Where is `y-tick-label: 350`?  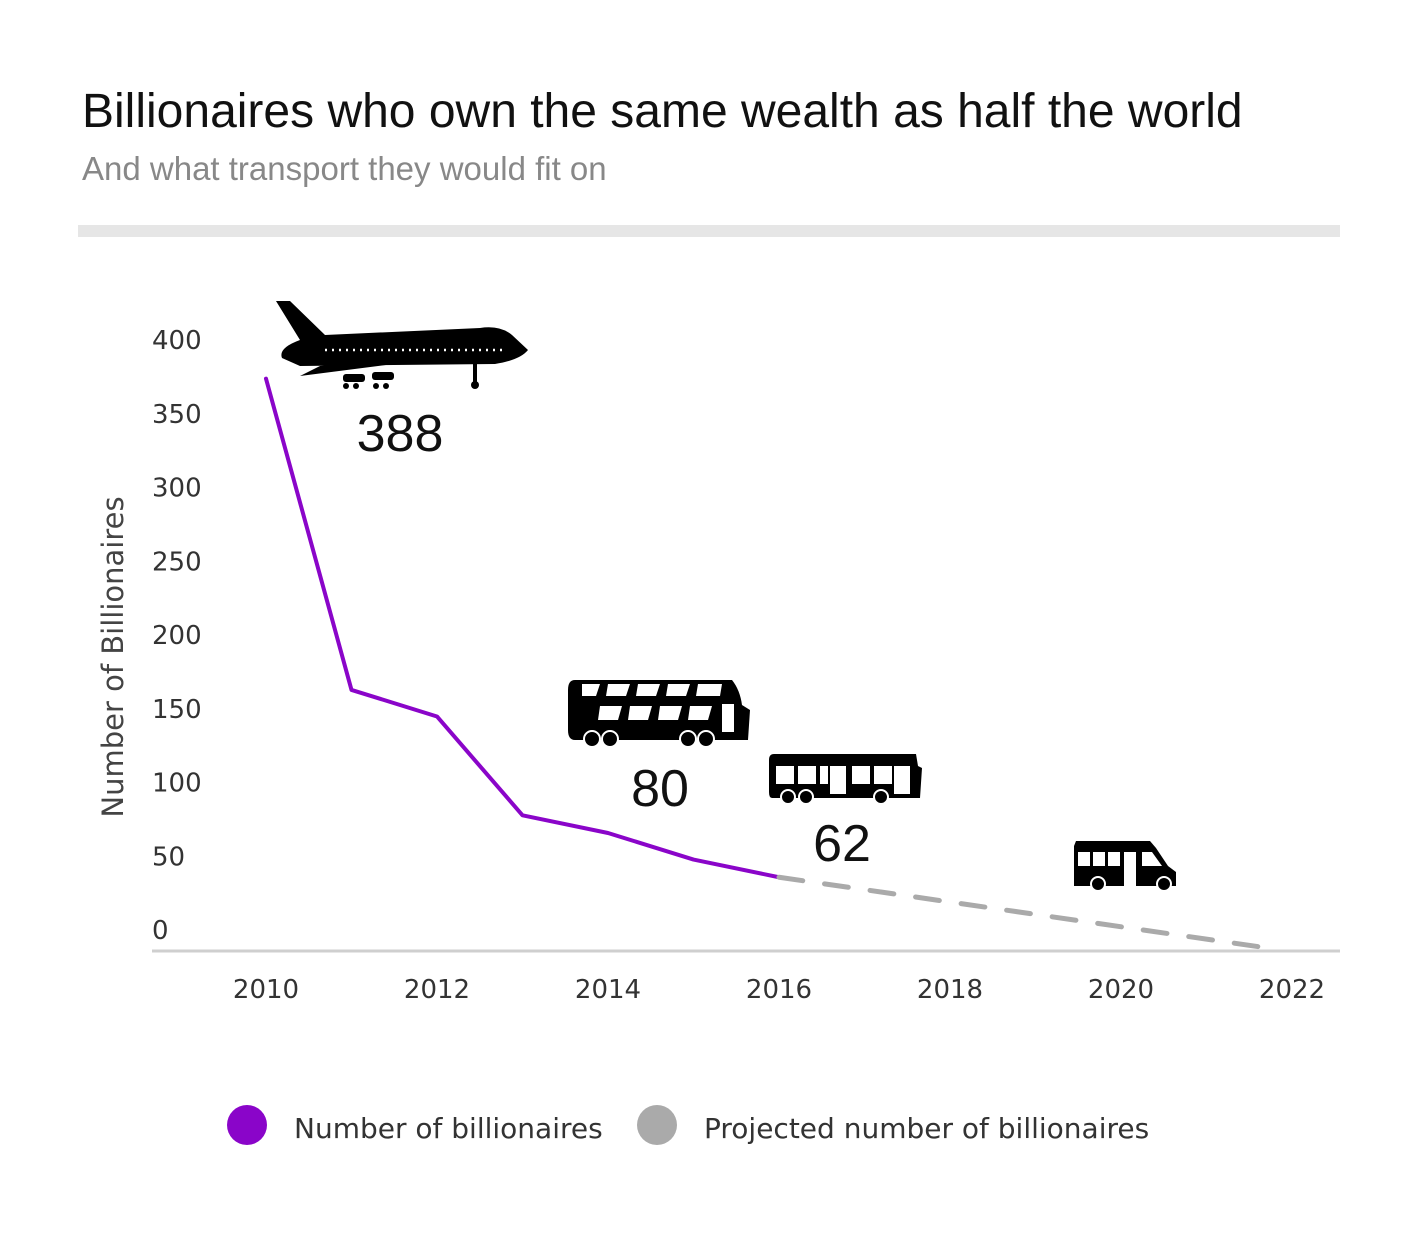 y-tick-label: 350 is located at coordinates (177, 415).